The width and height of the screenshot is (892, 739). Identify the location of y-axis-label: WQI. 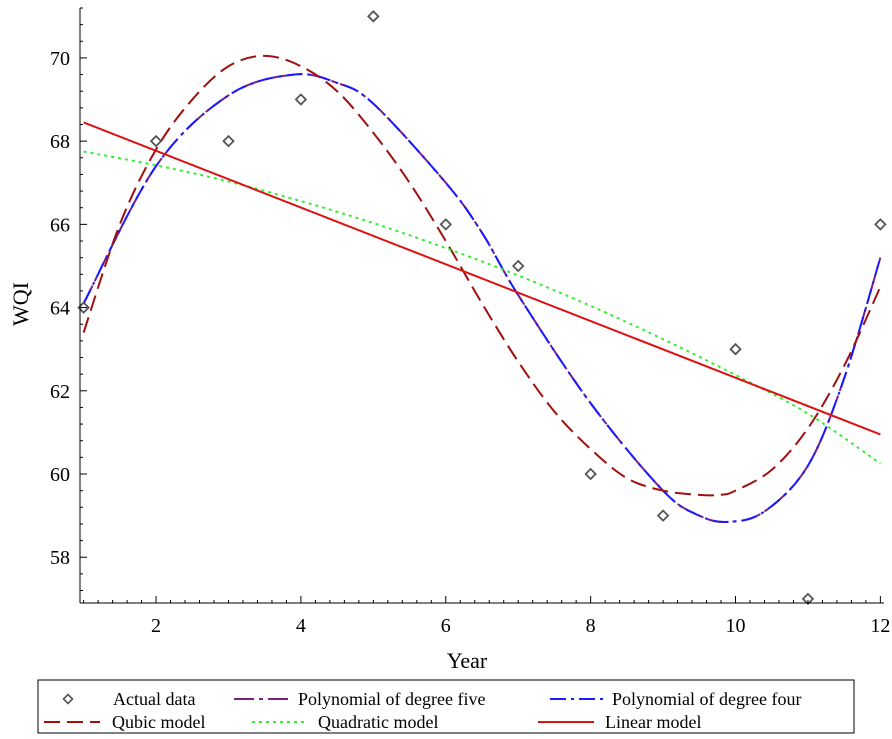
(20, 304).